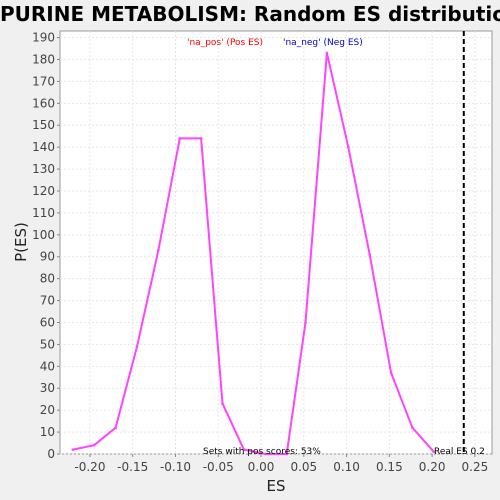 The height and width of the screenshot is (500, 500). What do you see at coordinates (43, 191) in the screenshot?
I see `y-tick-label: 120` at bounding box center [43, 191].